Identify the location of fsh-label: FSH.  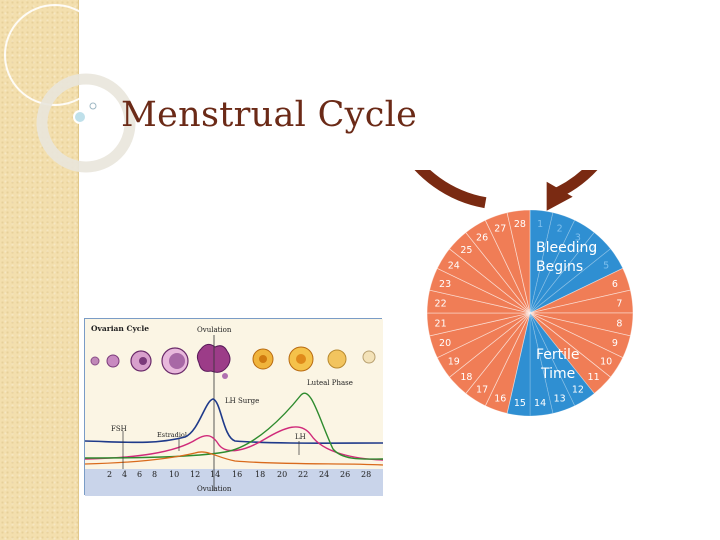
(119, 429).